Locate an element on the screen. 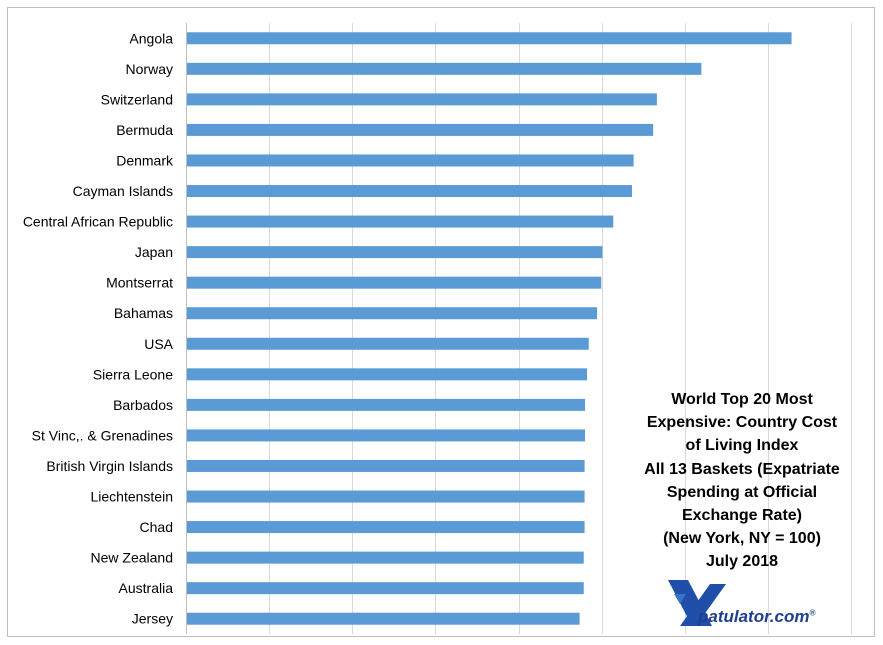 Image resolution: width=883 pixels, height=645 pixels. category-label: New Zealand is located at coordinates (132, 558).